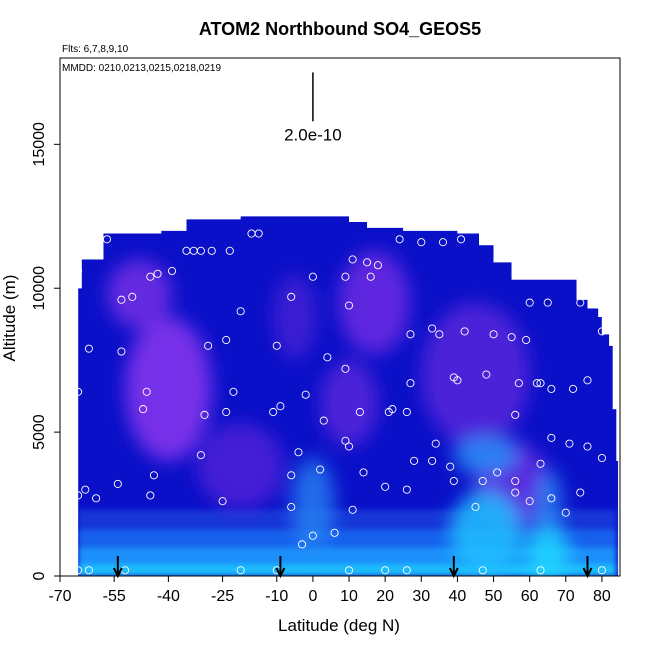 The height and width of the screenshot is (650, 650). What do you see at coordinates (222, 596) in the screenshot?
I see `x-tick-label: -25` at bounding box center [222, 596].